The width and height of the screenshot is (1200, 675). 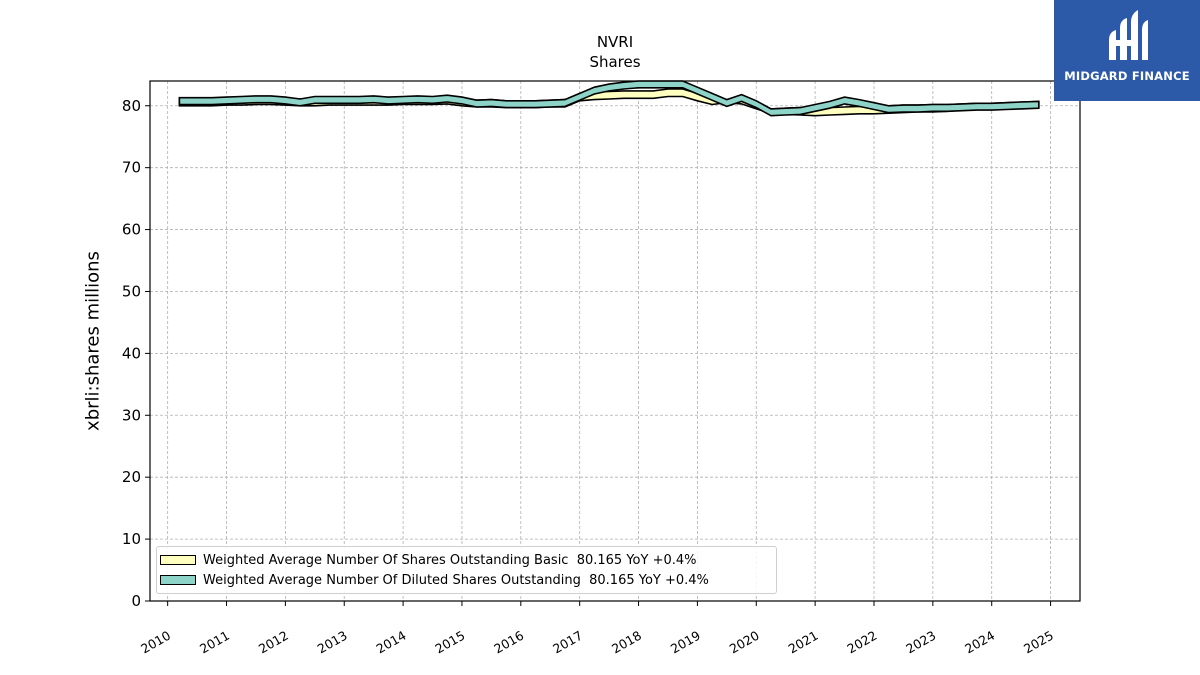 I want to click on y-axis-label: xbrli:shares millions, so click(x=93, y=341).